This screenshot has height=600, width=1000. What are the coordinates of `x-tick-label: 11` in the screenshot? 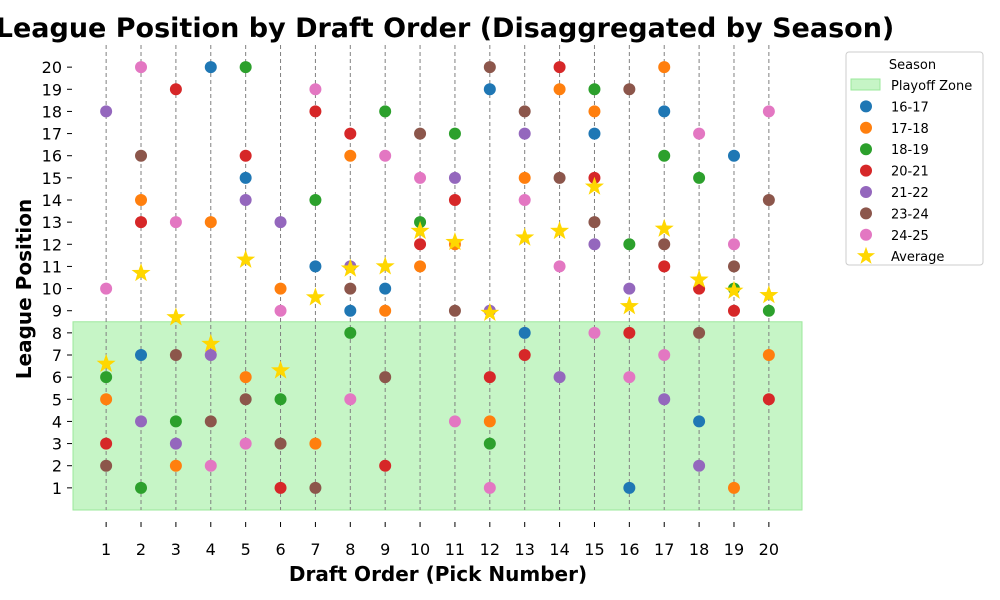 It's located at (455, 549).